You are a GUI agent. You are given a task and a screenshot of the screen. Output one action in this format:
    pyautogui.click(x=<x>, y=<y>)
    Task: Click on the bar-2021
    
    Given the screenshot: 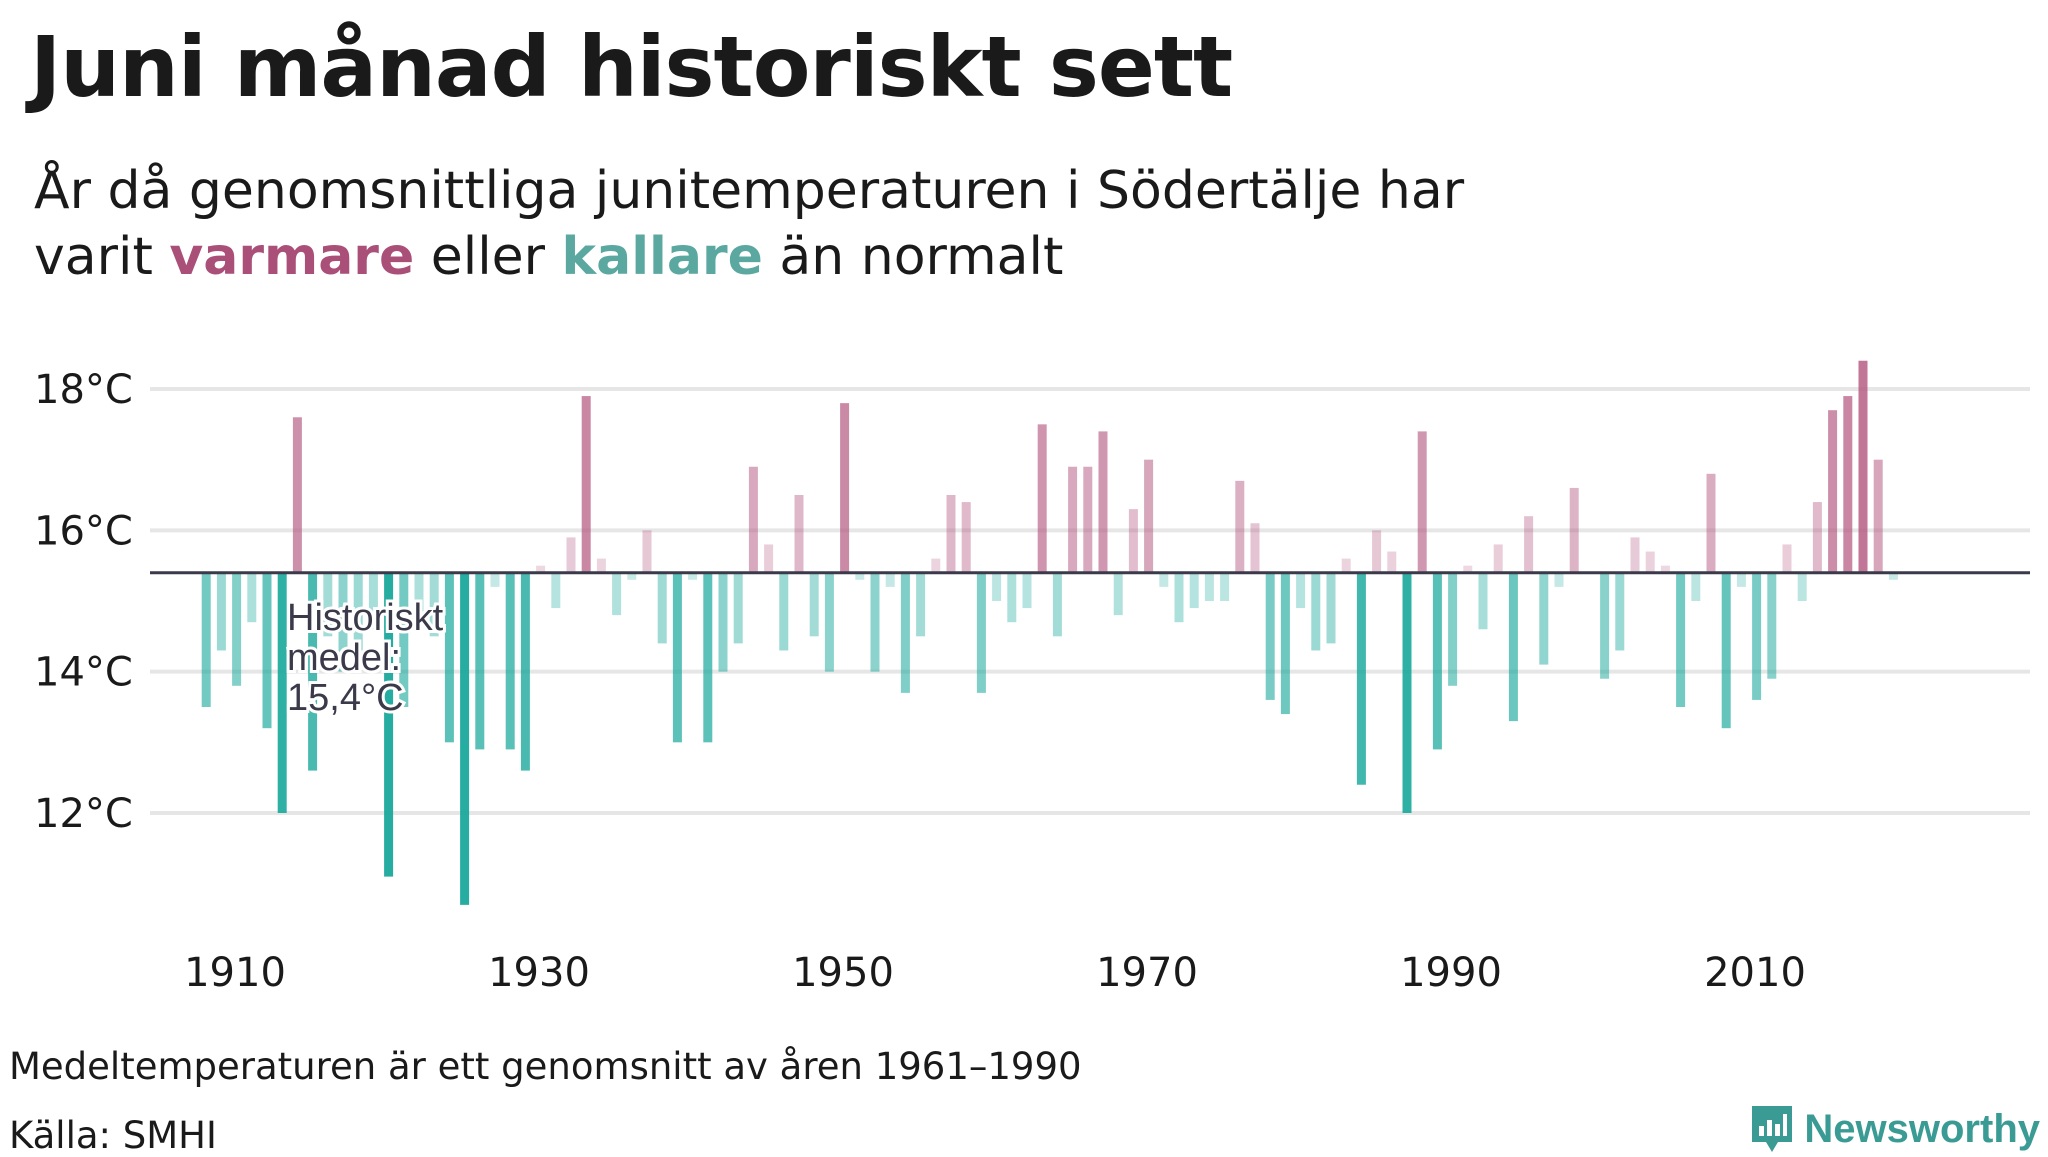 What is the action you would take?
    pyautogui.click(x=1878, y=516)
    